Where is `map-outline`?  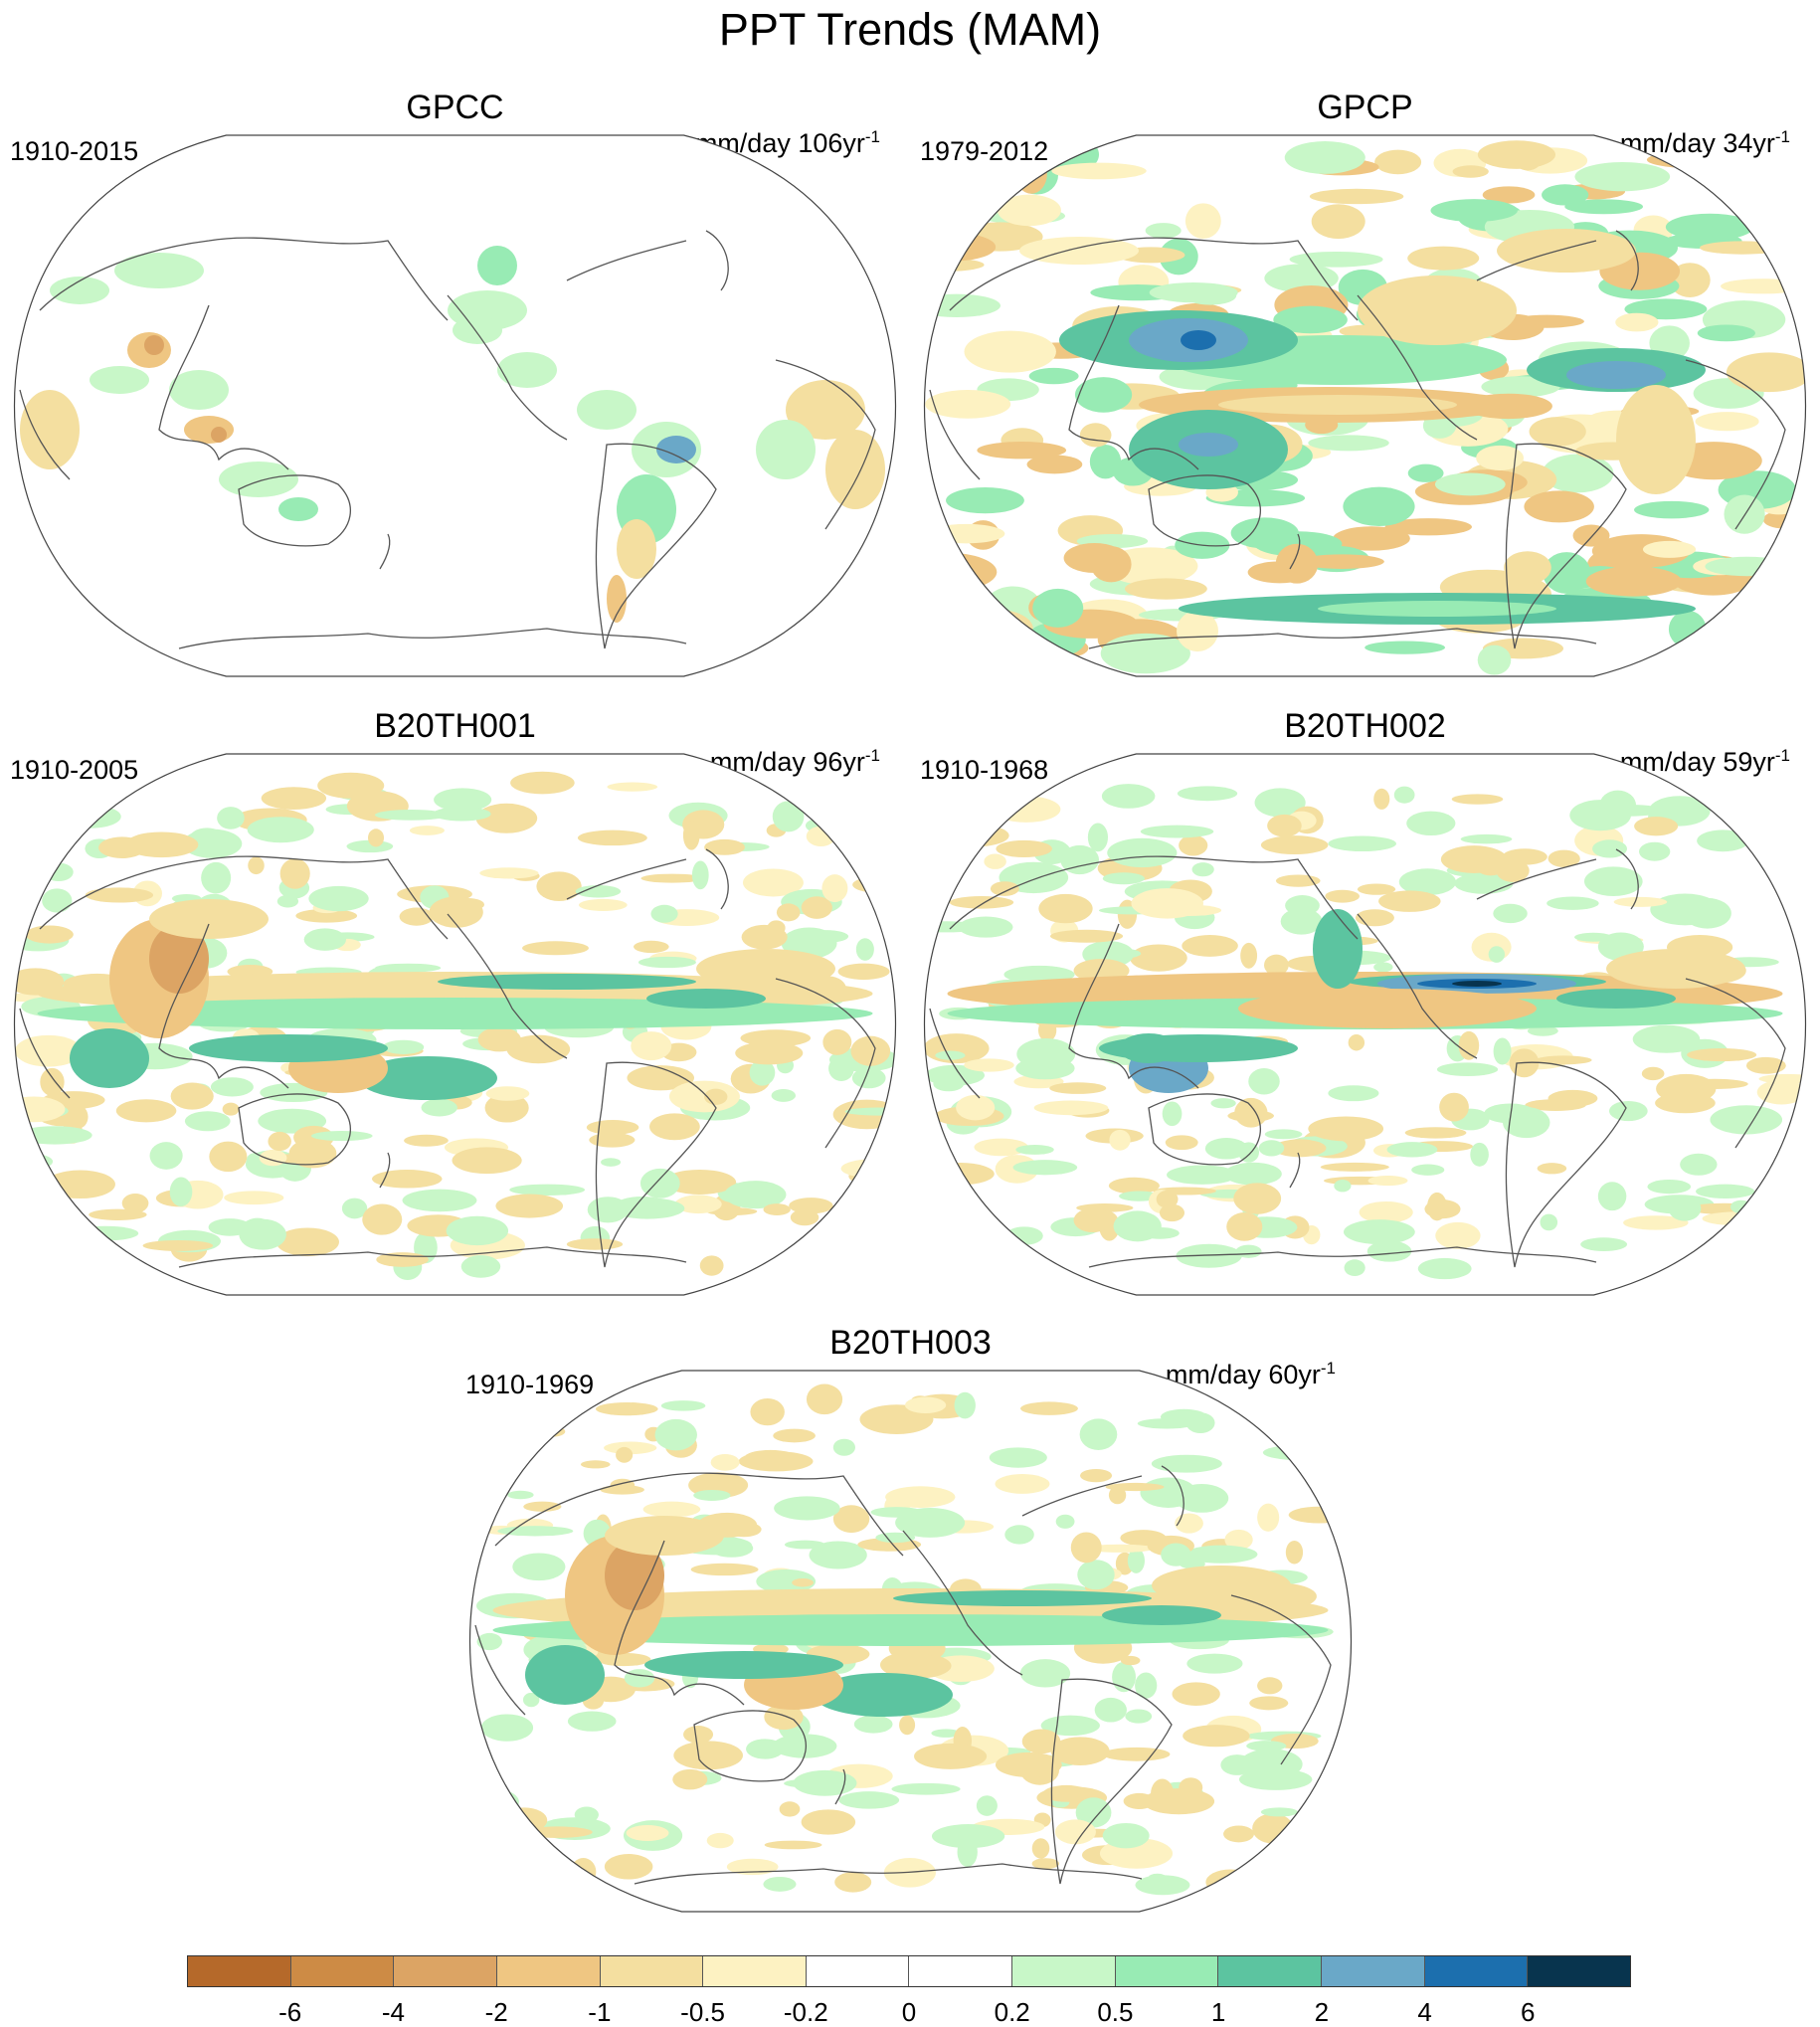
map-outline is located at coordinates (1365, 406).